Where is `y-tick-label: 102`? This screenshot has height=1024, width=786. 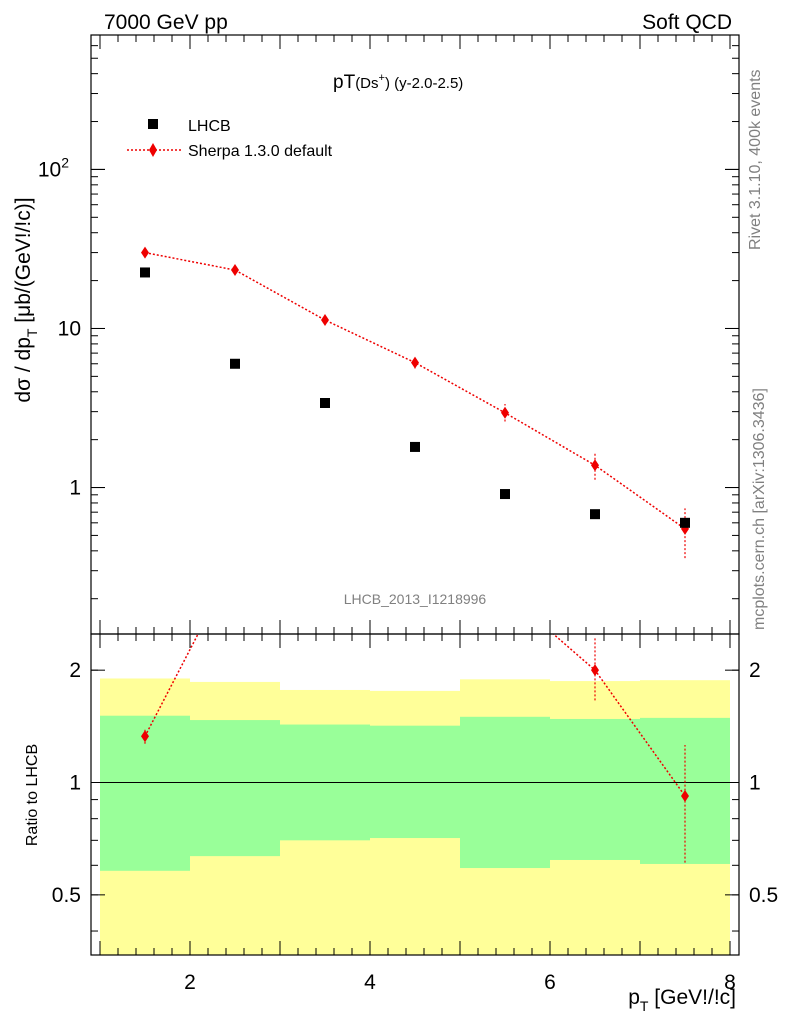
y-tick-label: 102 is located at coordinates (53, 167).